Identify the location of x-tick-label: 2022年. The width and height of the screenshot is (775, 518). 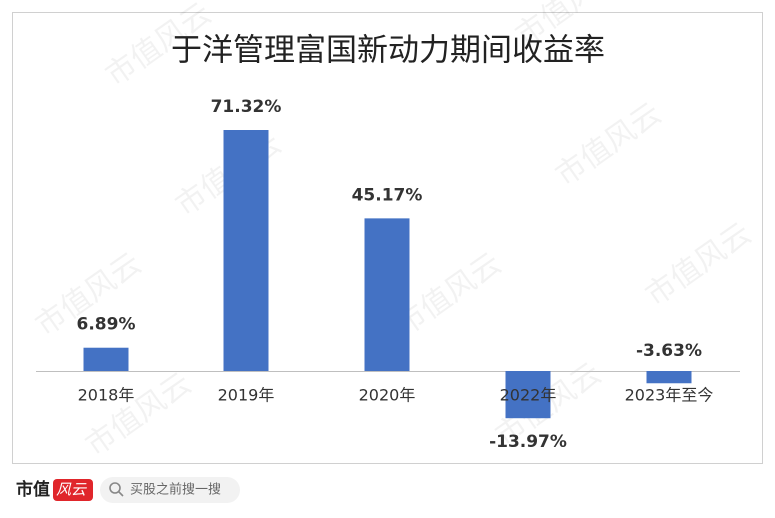
(528, 395).